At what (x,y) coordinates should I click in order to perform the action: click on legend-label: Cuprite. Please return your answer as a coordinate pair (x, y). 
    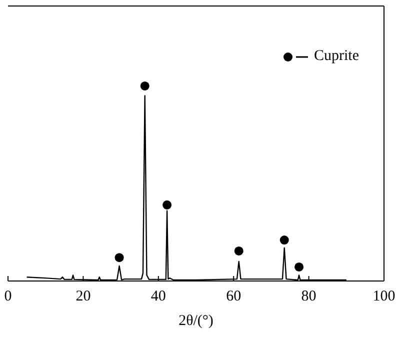
    Looking at the image, I should click on (336, 56).